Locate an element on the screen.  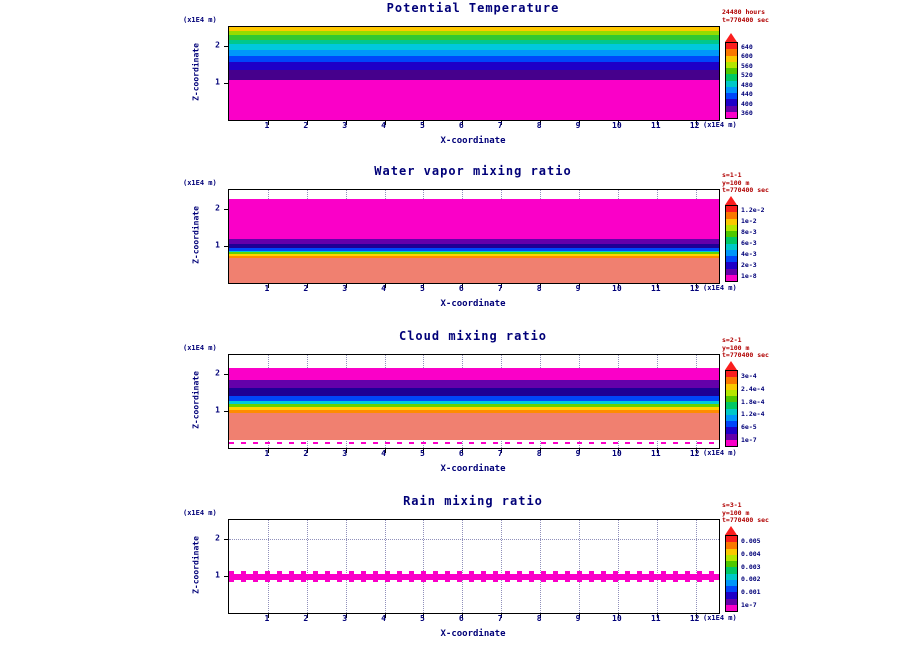
colorbar-tick-label: 2.4e-4 is located at coordinates (753, 389).